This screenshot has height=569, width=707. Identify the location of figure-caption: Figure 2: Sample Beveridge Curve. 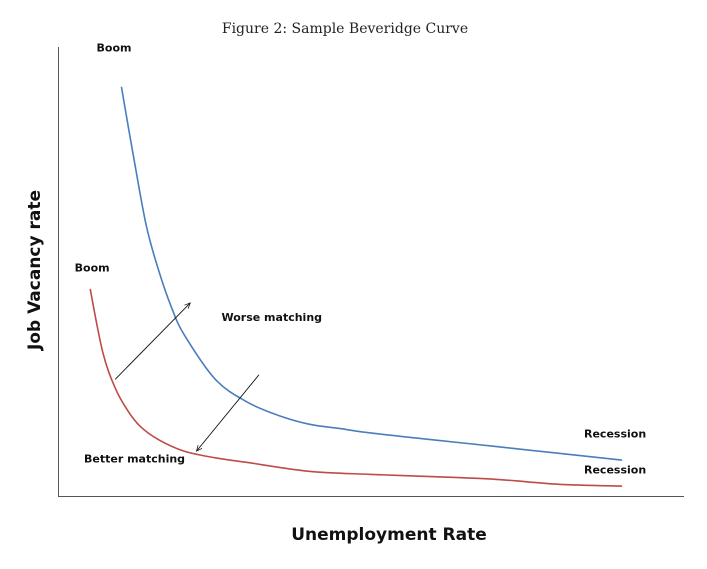
(345, 29).